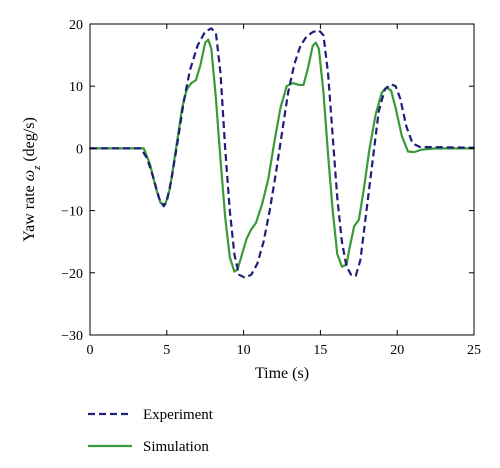  What do you see at coordinates (76, 25) in the screenshot?
I see `y-tick-label-5: 20` at bounding box center [76, 25].